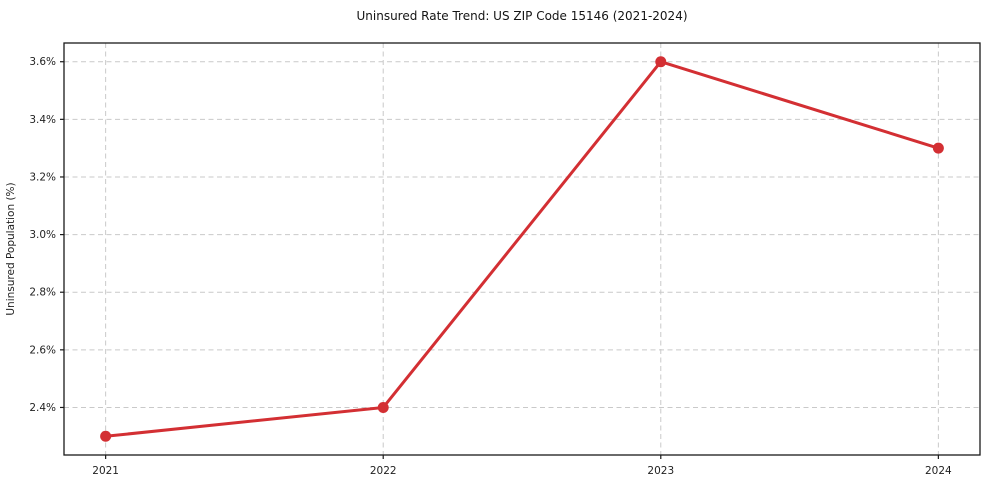 The image size is (989, 490). I want to click on x-tick-label: 2024, so click(938, 471).